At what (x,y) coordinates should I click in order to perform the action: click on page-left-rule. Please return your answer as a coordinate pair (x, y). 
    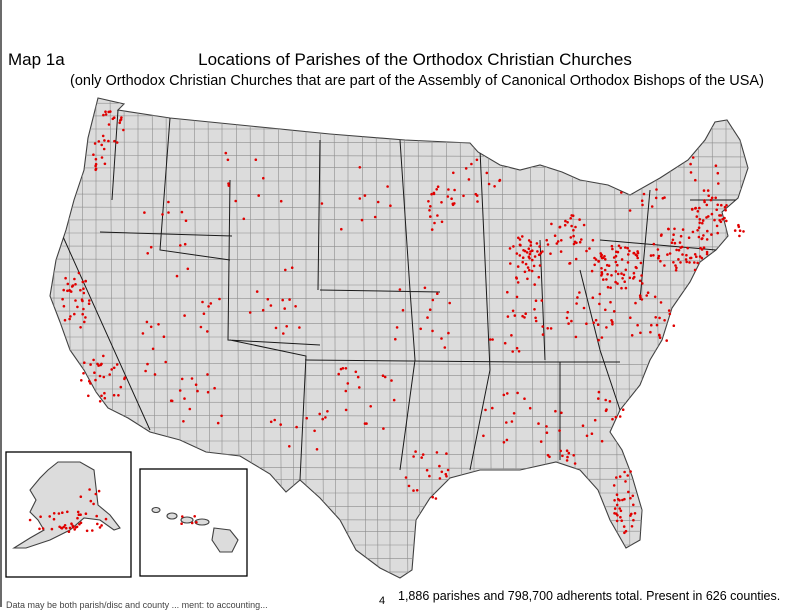
    Looking at the image, I should click on (1, 303).